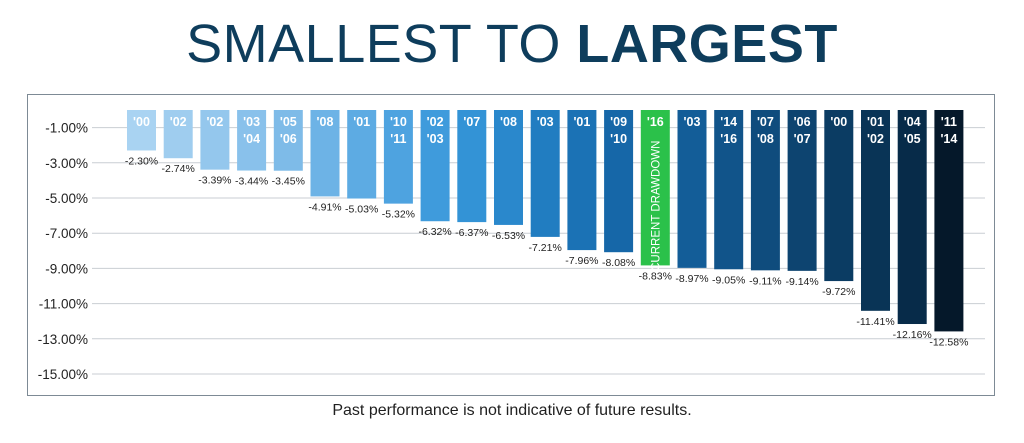 The image size is (1024, 443). Describe the element at coordinates (838, 292) in the screenshot. I see `bar-value-label: -9.72%` at that location.